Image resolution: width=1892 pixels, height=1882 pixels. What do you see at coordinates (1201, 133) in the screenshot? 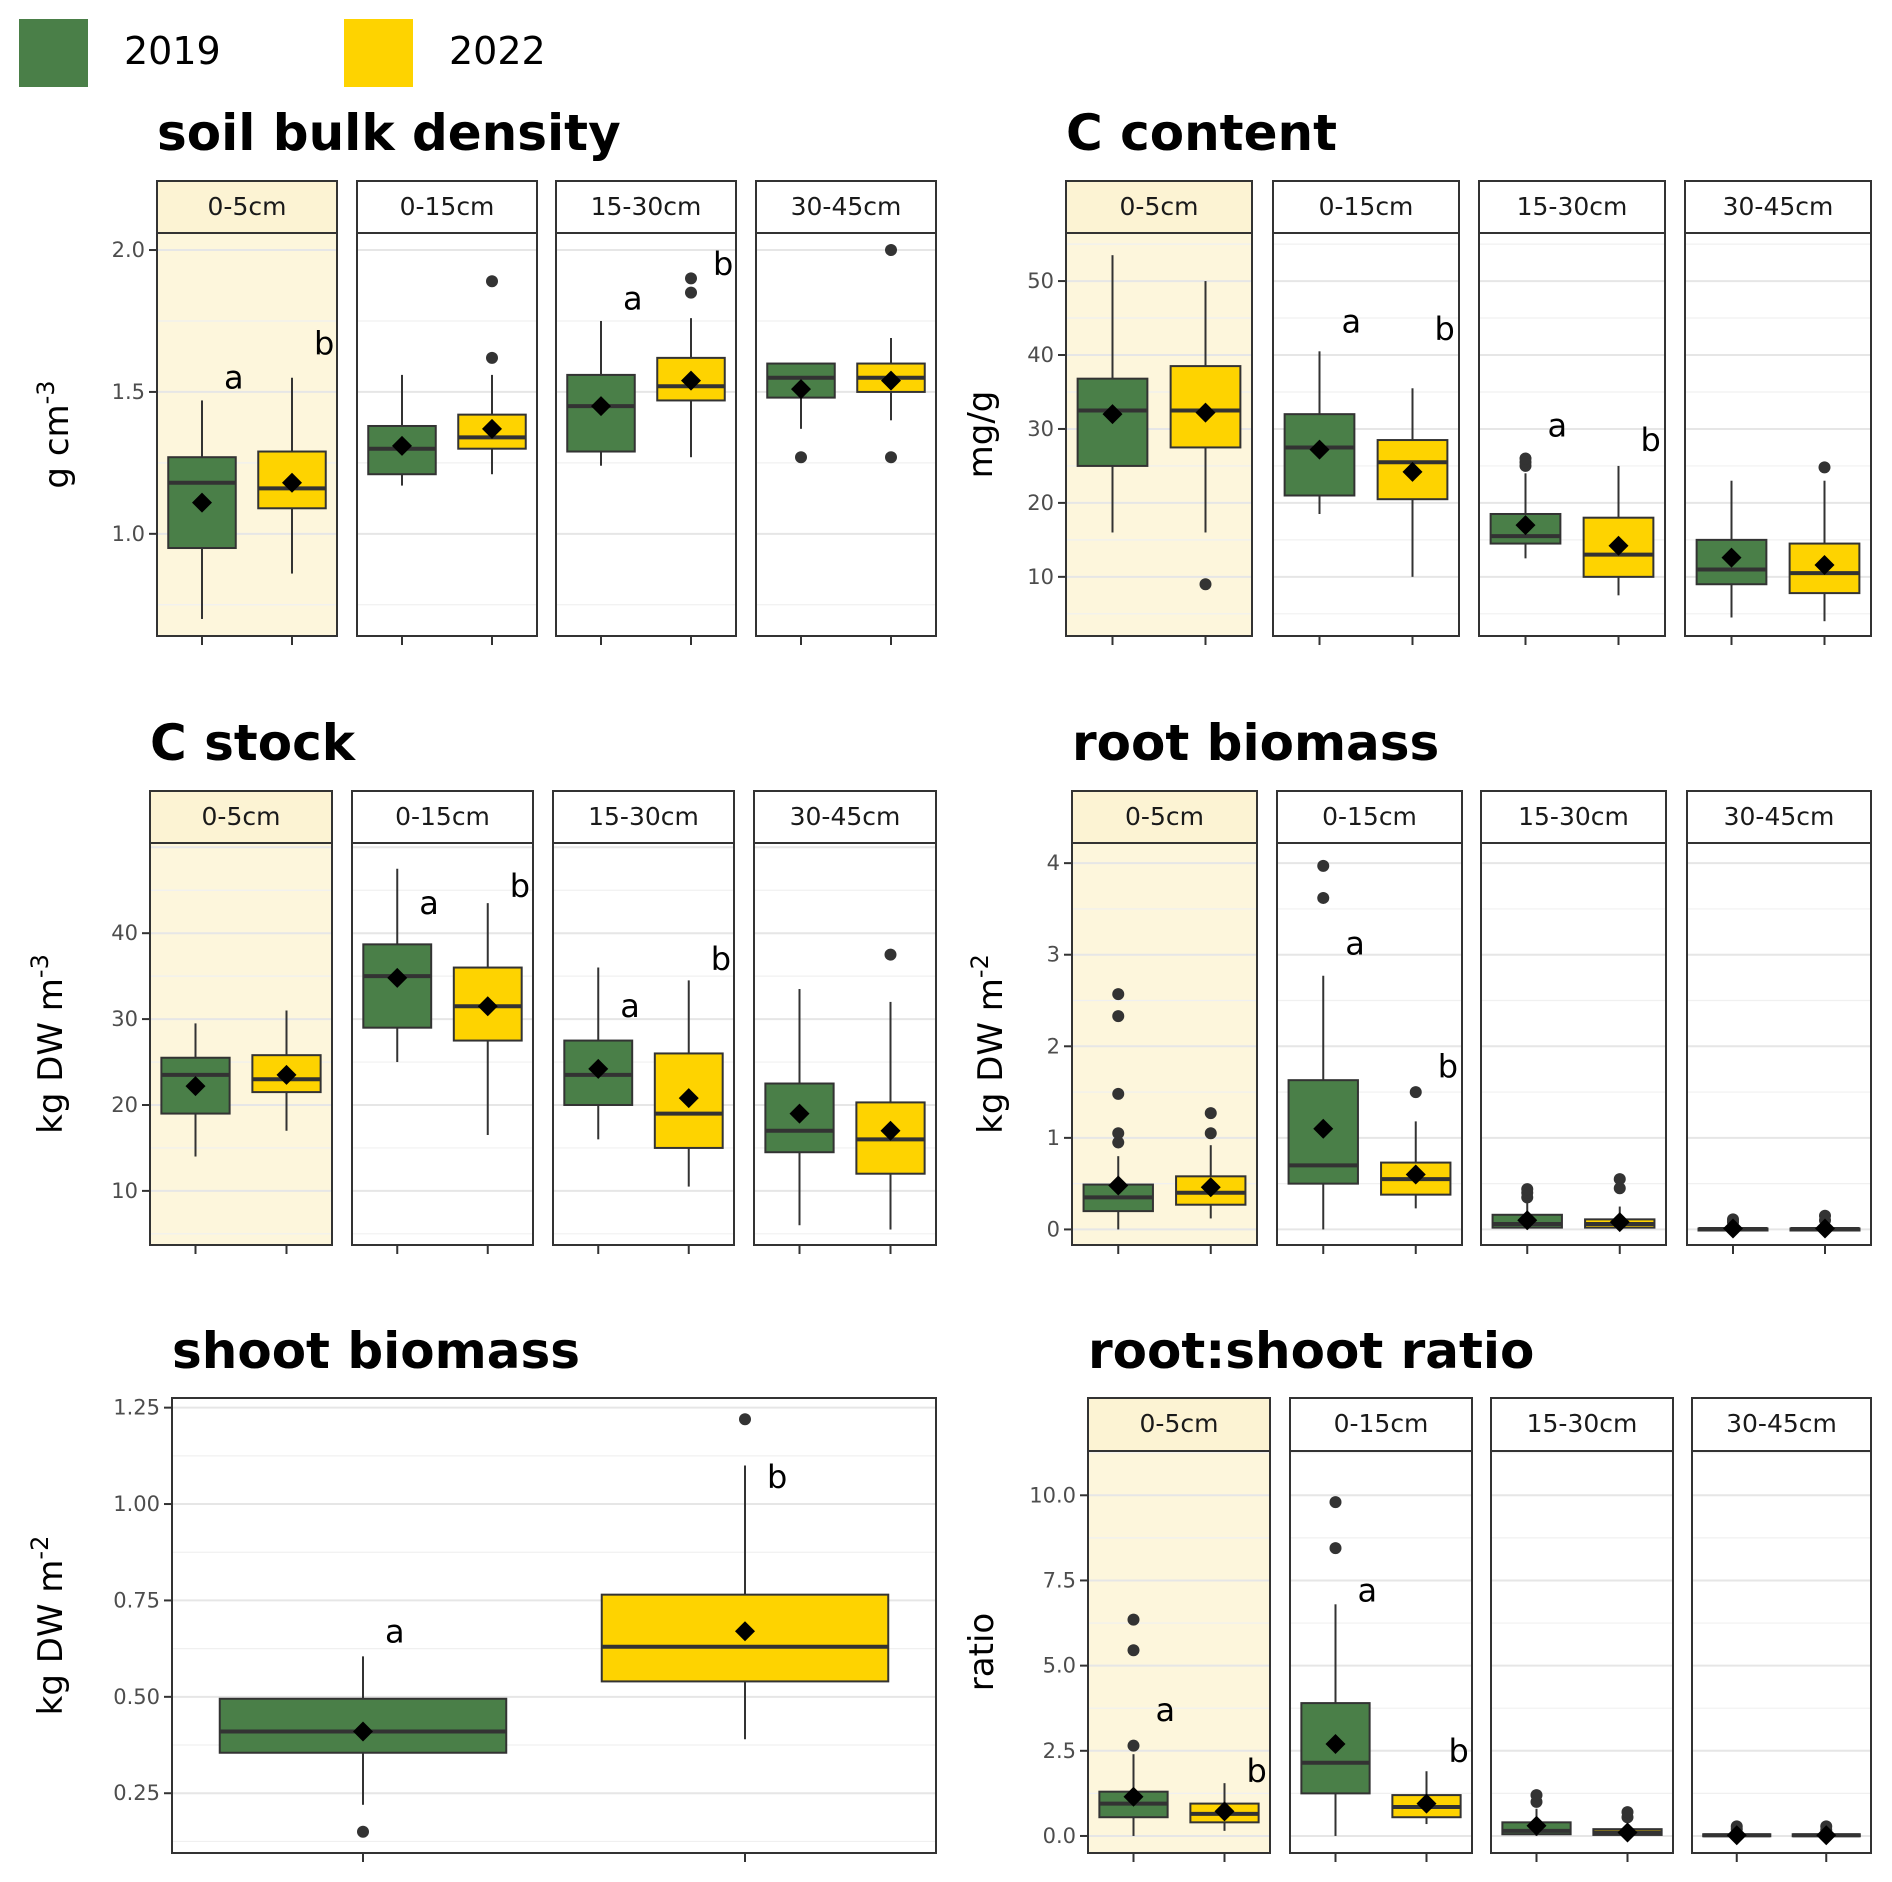
I see `chart-title-ccontent: C content` at bounding box center [1201, 133].